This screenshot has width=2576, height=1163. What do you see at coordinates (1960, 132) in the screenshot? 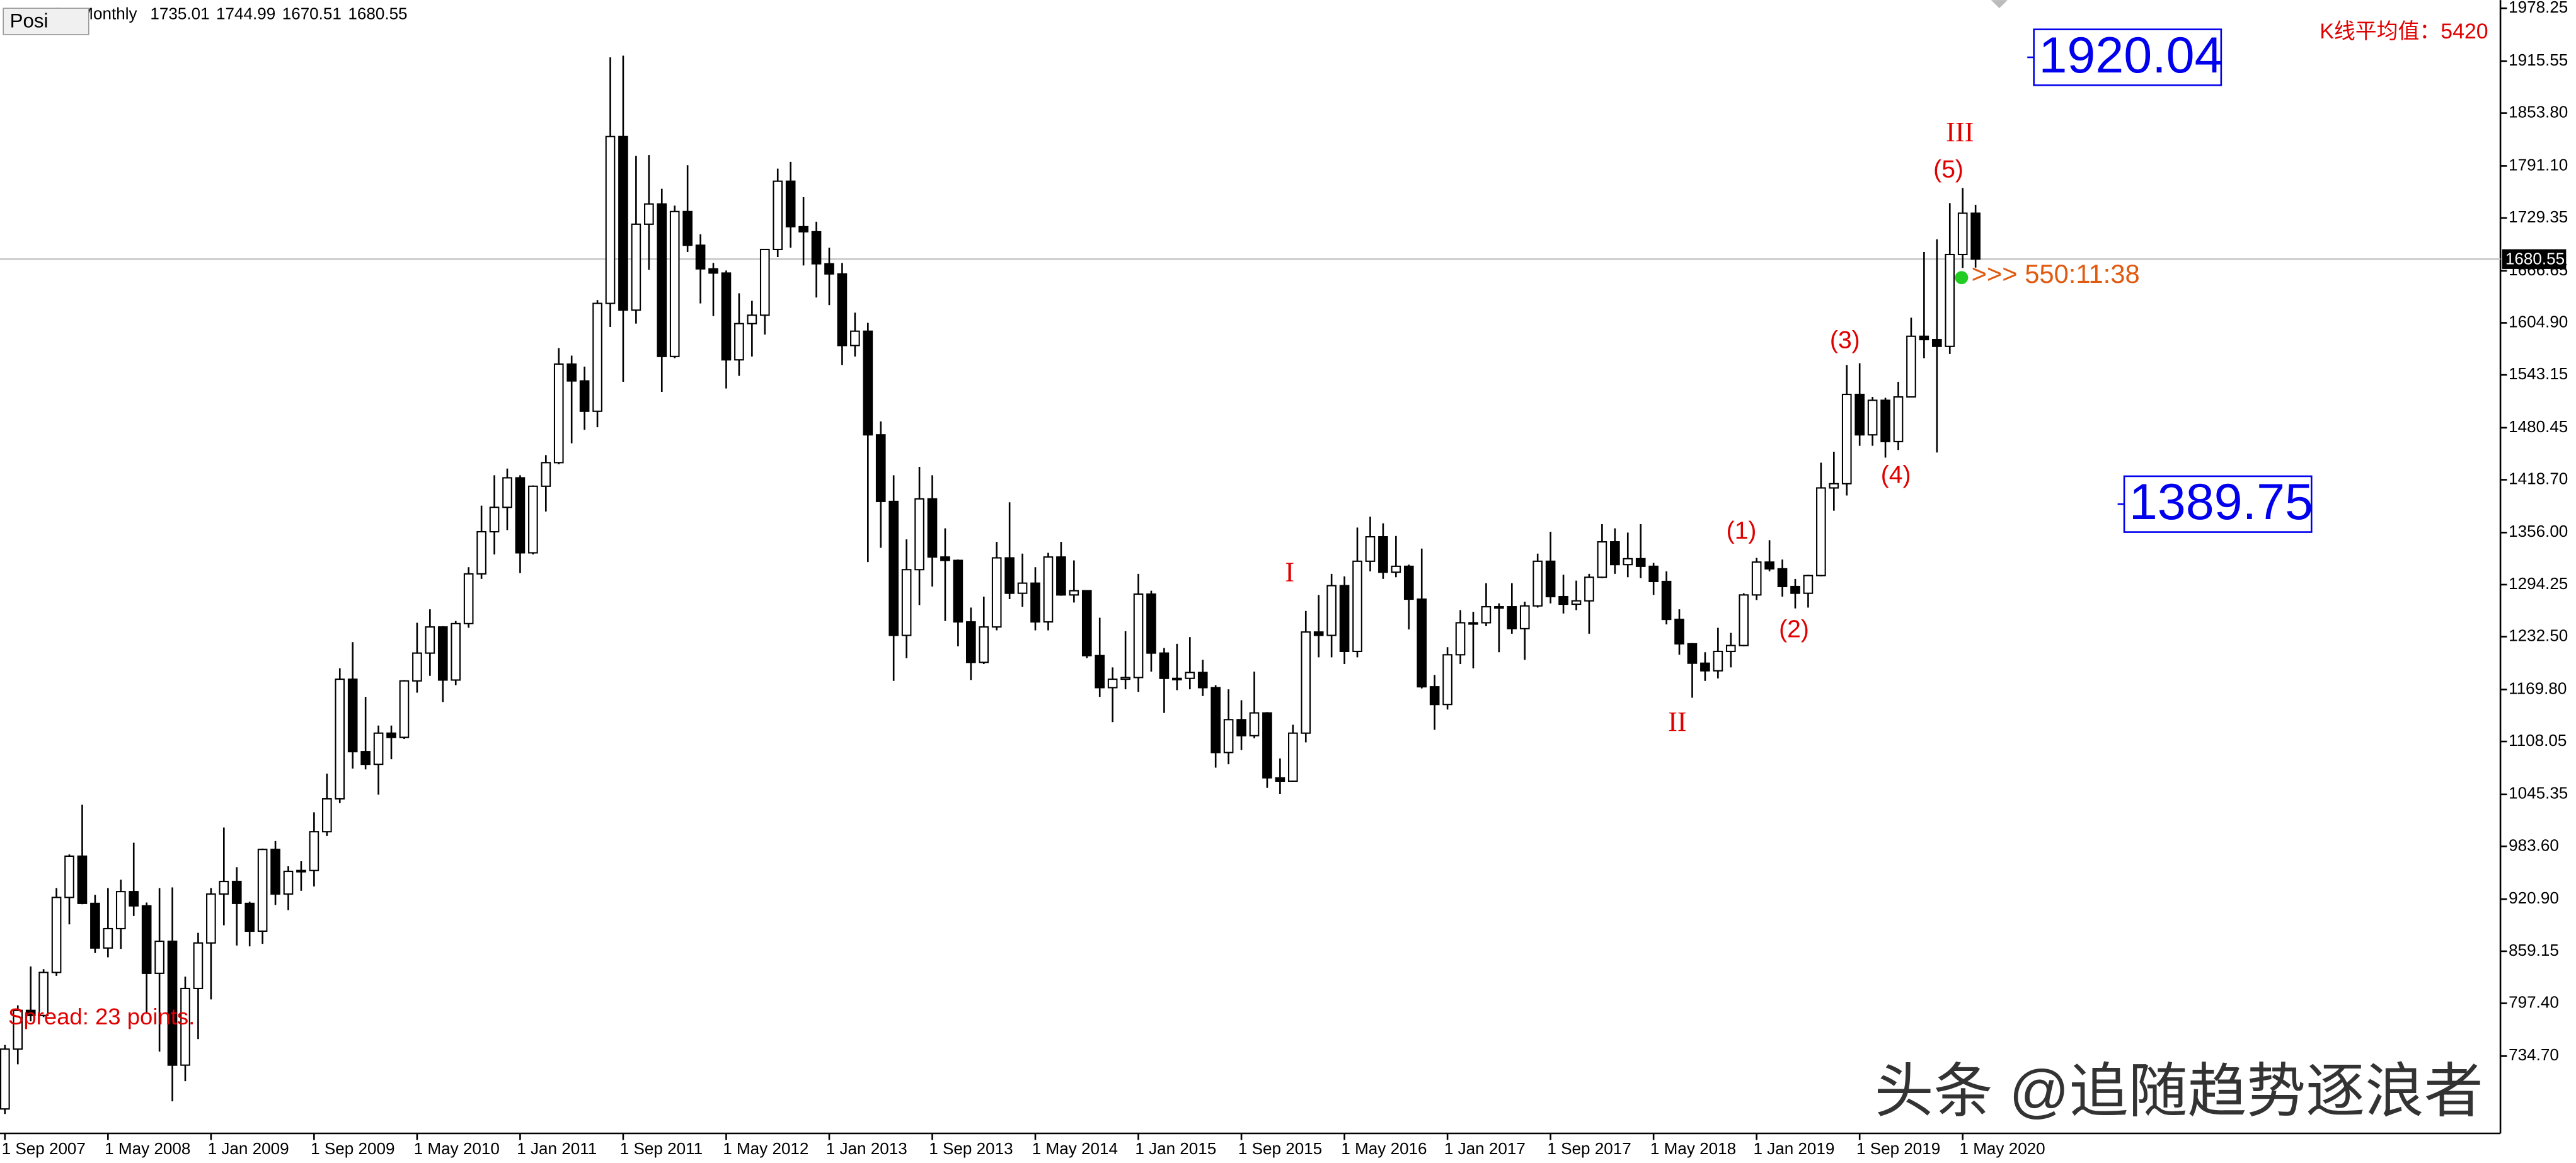
I see `wave-label: III` at bounding box center [1960, 132].